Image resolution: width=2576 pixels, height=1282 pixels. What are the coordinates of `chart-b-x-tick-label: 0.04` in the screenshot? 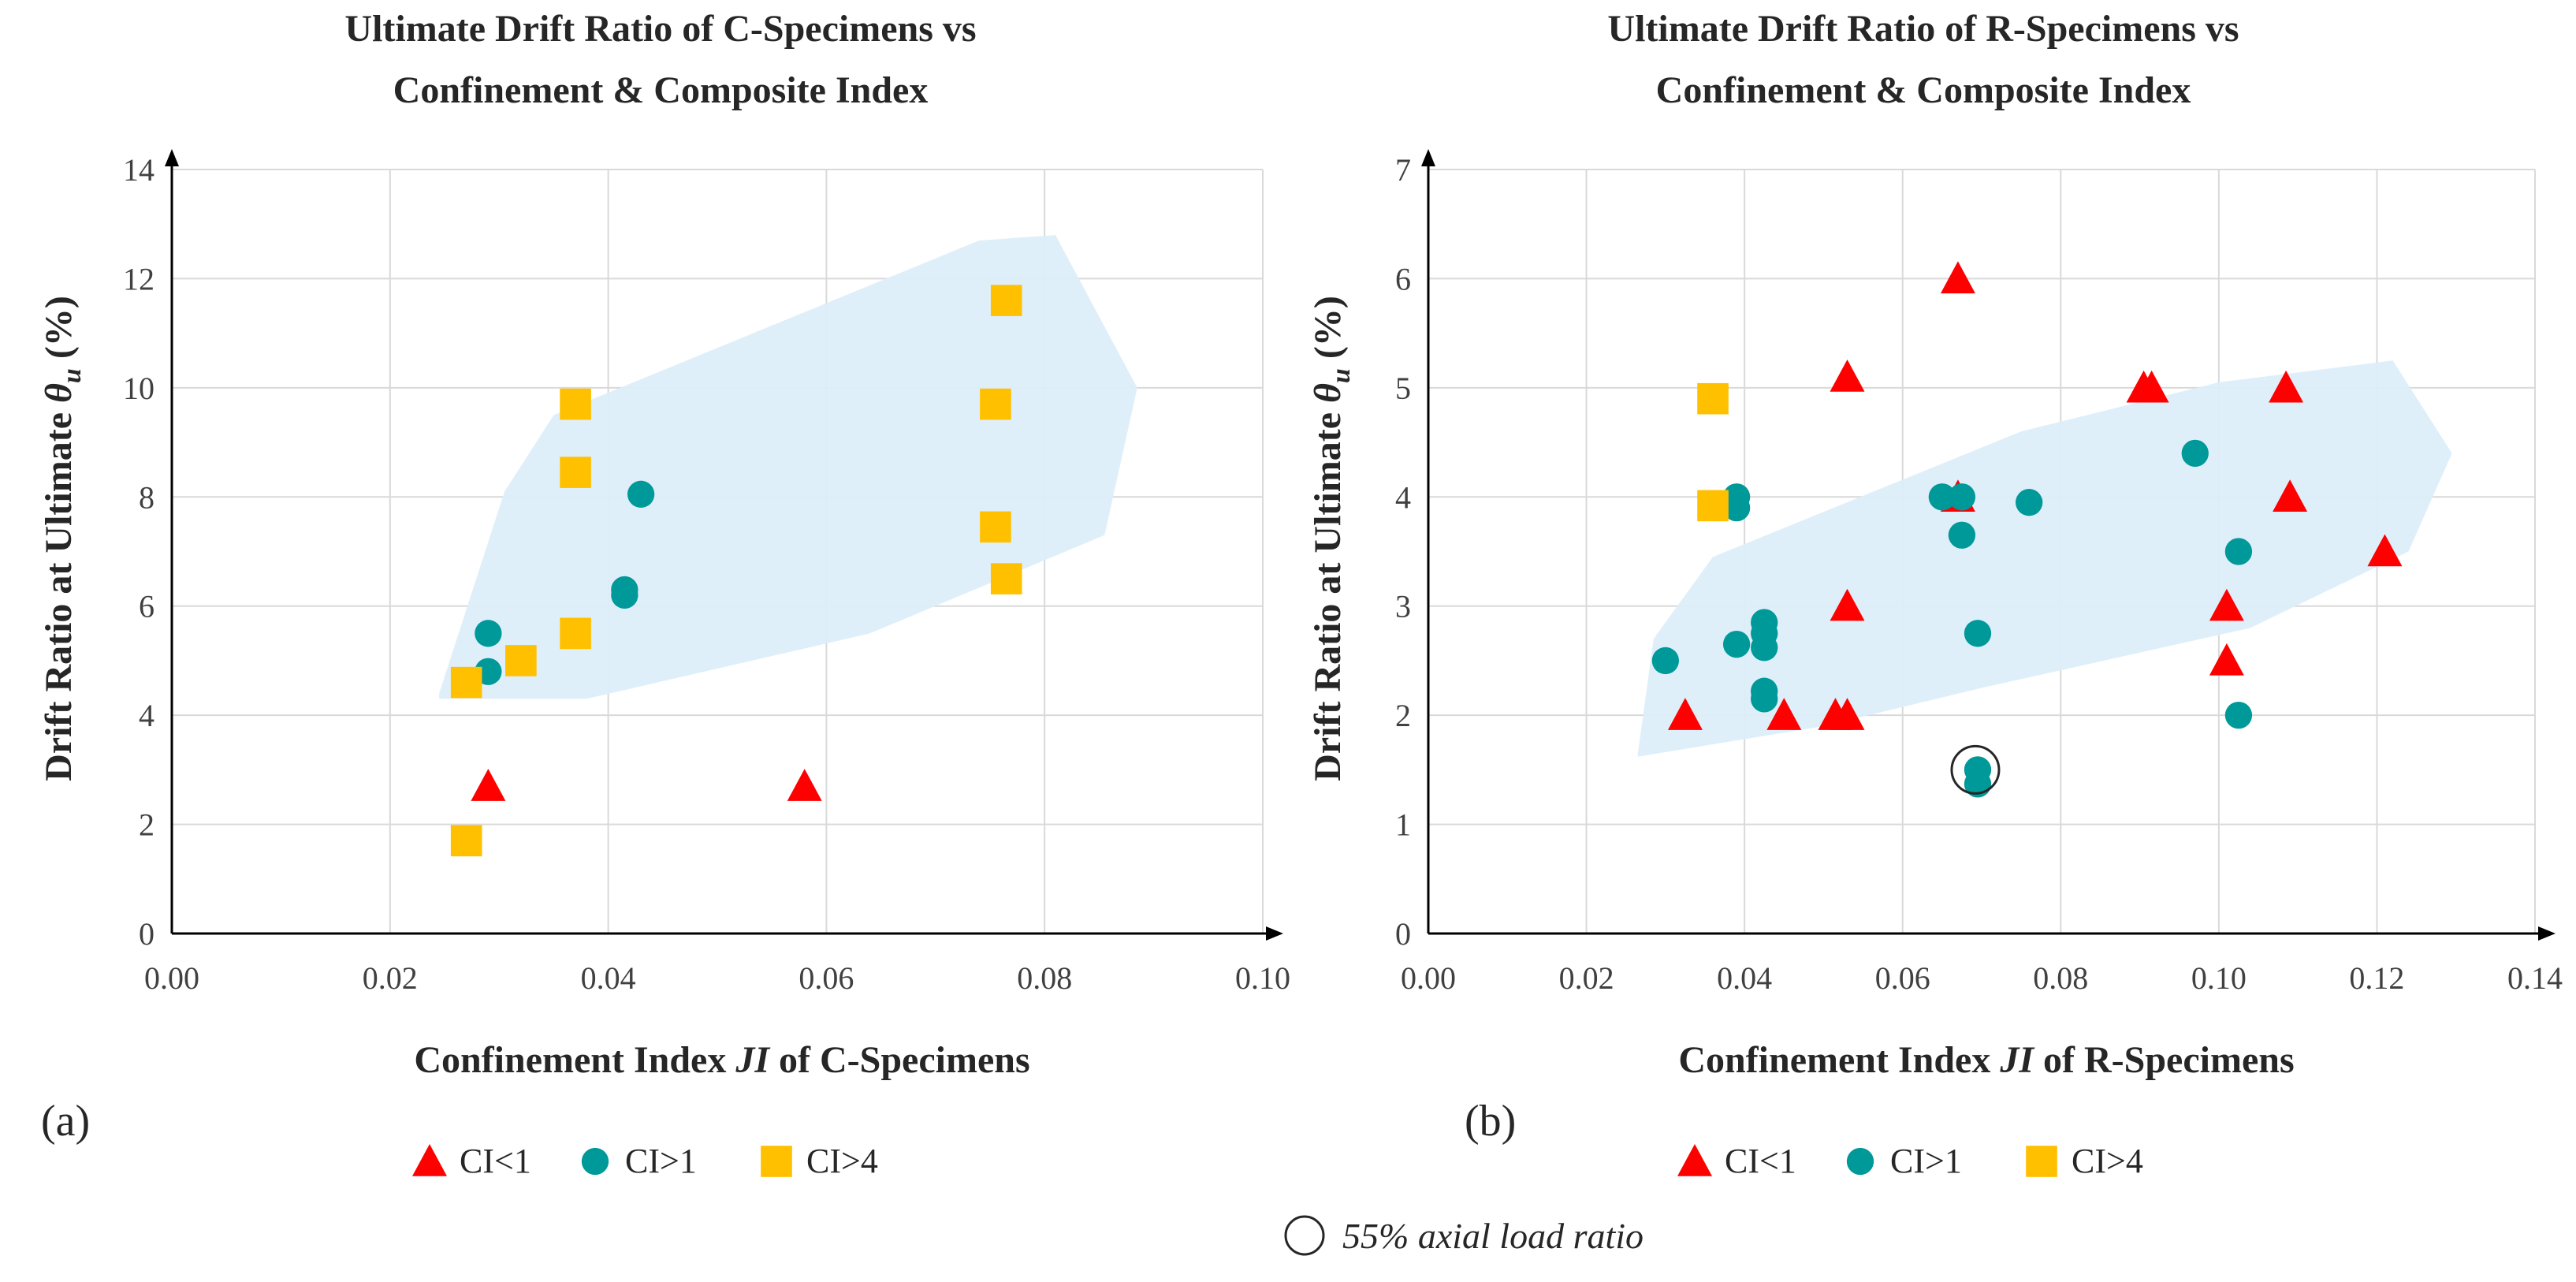 It's located at (1744, 978).